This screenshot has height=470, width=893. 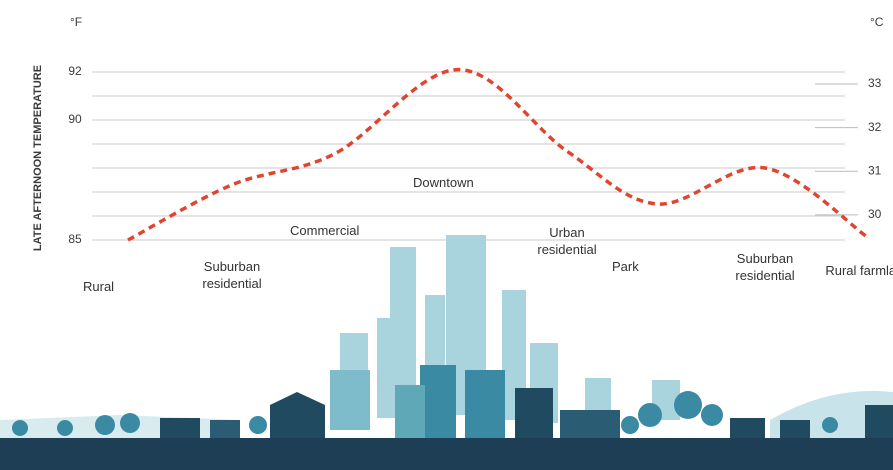 What do you see at coordinates (567, 241) in the screenshot?
I see `zone-label: Urban residential` at bounding box center [567, 241].